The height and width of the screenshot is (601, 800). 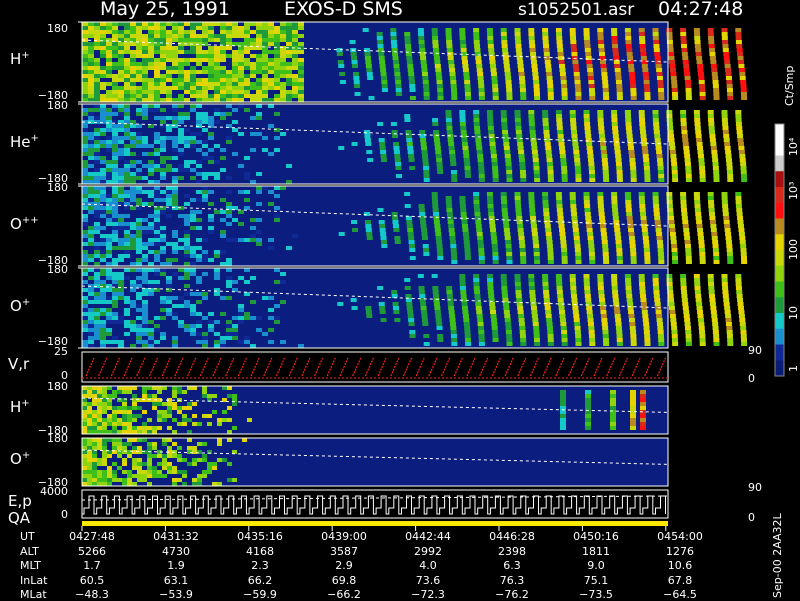 What do you see at coordinates (793, 368) in the screenshot?
I see `colorbar-label-1: 1` at bounding box center [793, 368].